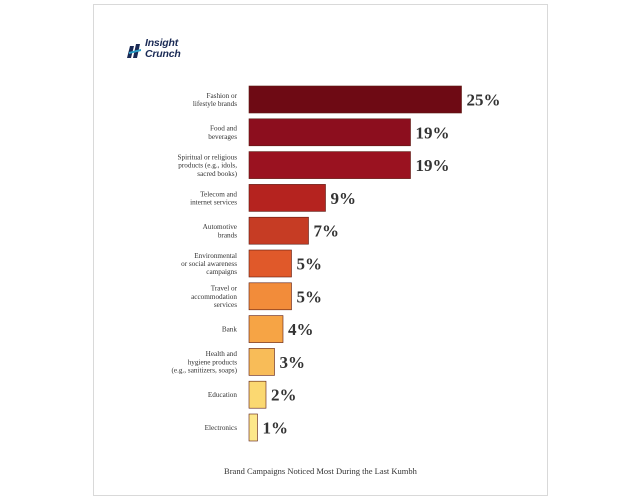 The width and height of the screenshot is (640, 500). I want to click on category-label: services, so click(225, 305).